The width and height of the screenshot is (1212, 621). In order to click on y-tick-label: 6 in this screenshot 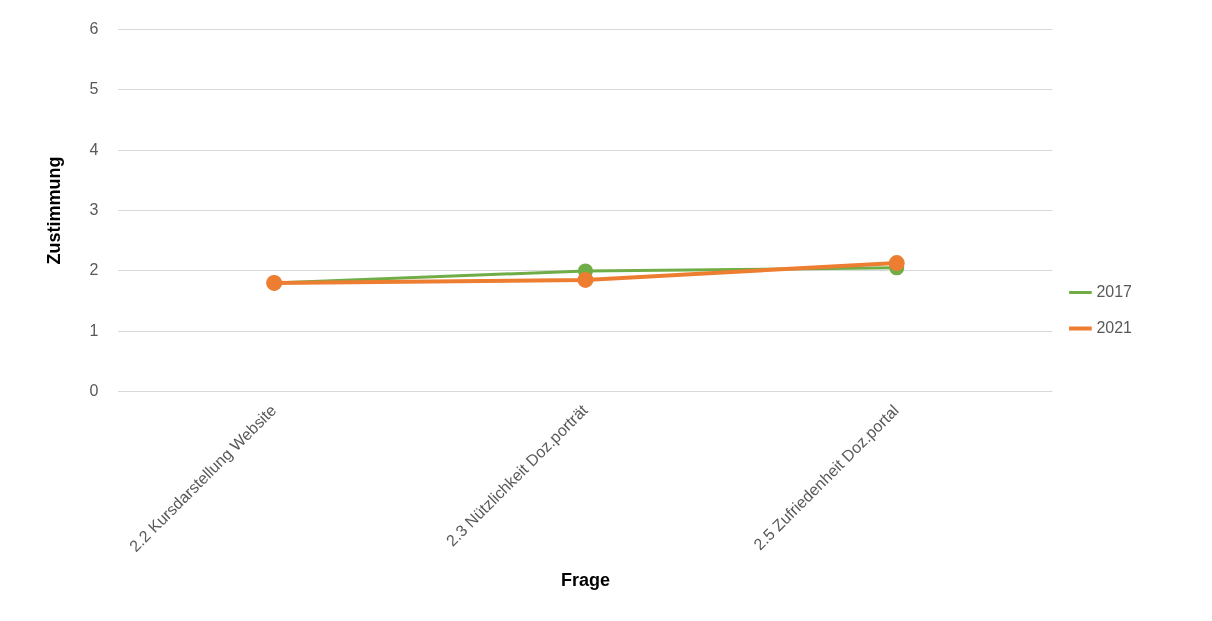, I will do `click(94, 29)`.